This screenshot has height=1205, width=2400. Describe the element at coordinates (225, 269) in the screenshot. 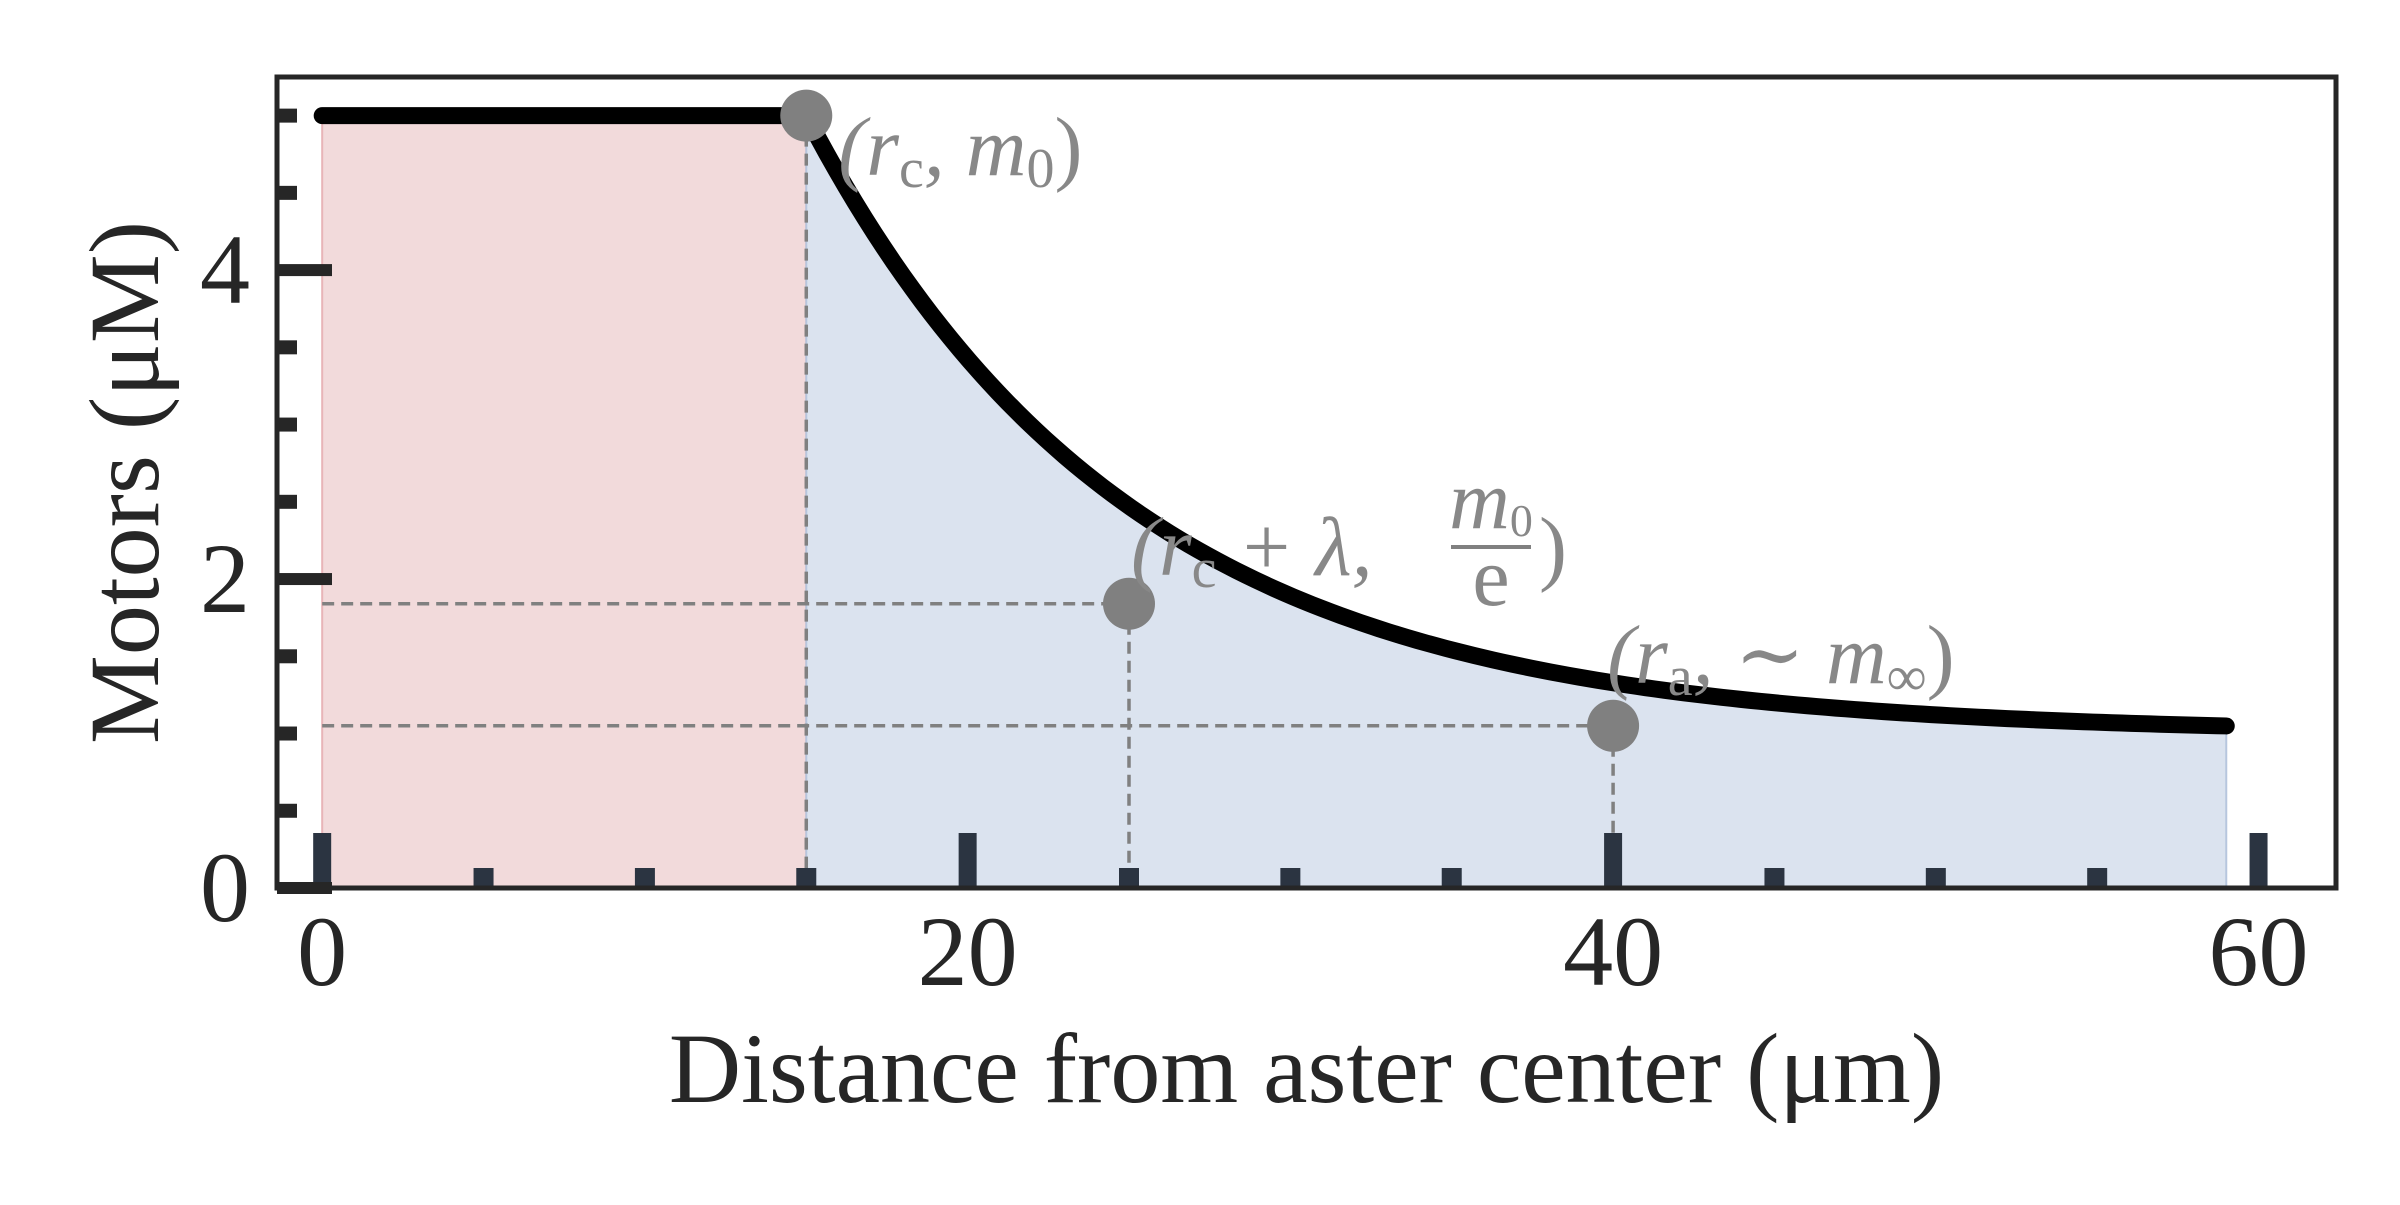

I see `y-tick-label: 4` at that location.